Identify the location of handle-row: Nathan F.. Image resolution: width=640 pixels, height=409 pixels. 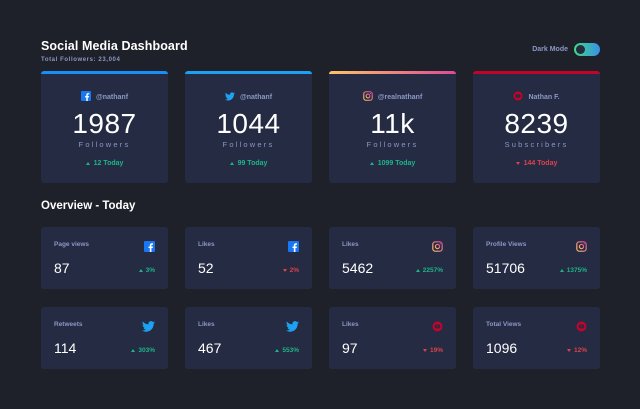
(536, 97).